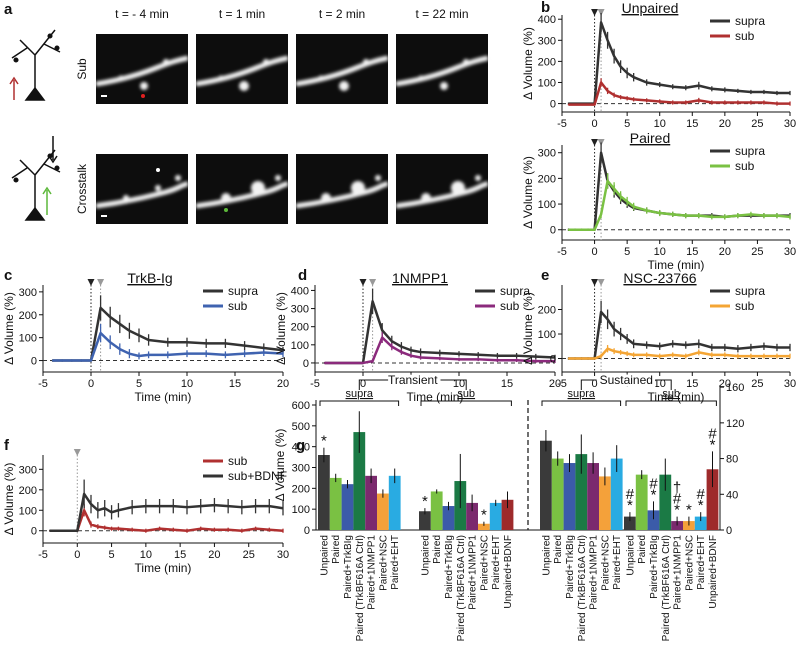 The image size is (800, 654). I want to click on uncaging-spot, so click(143, 96).